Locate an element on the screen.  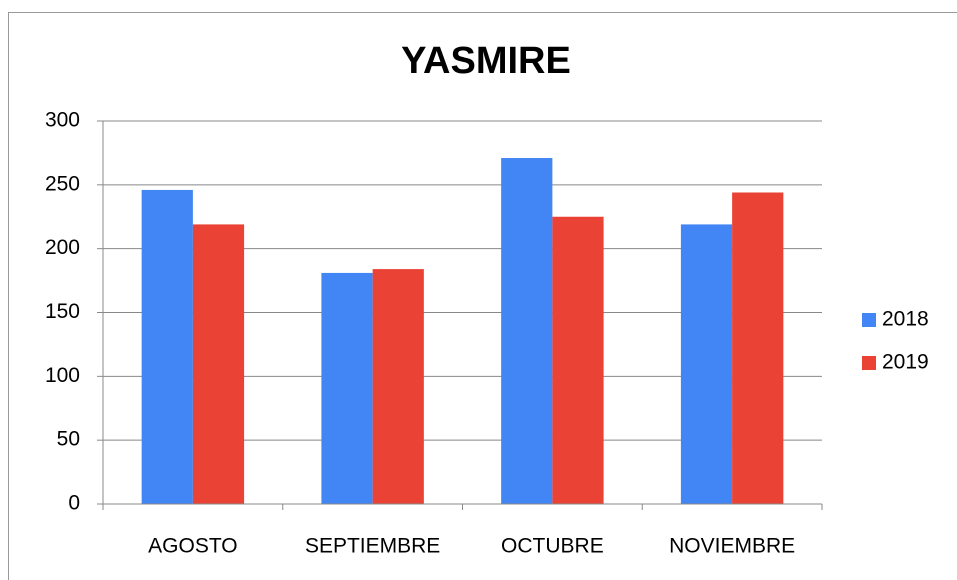
x-tick-label: NOVIEMBRE is located at coordinates (732, 546).